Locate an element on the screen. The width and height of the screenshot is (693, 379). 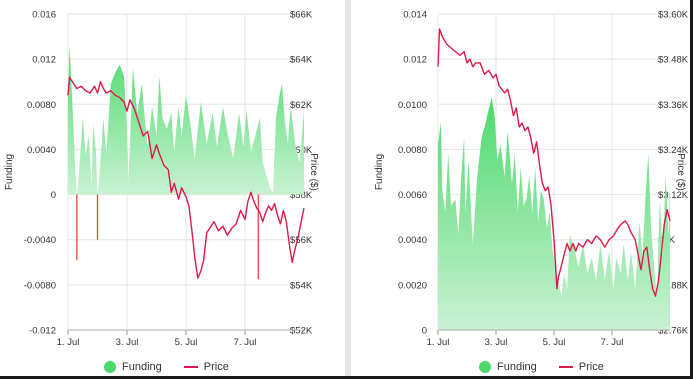
right-border is located at coordinates (691, 189).